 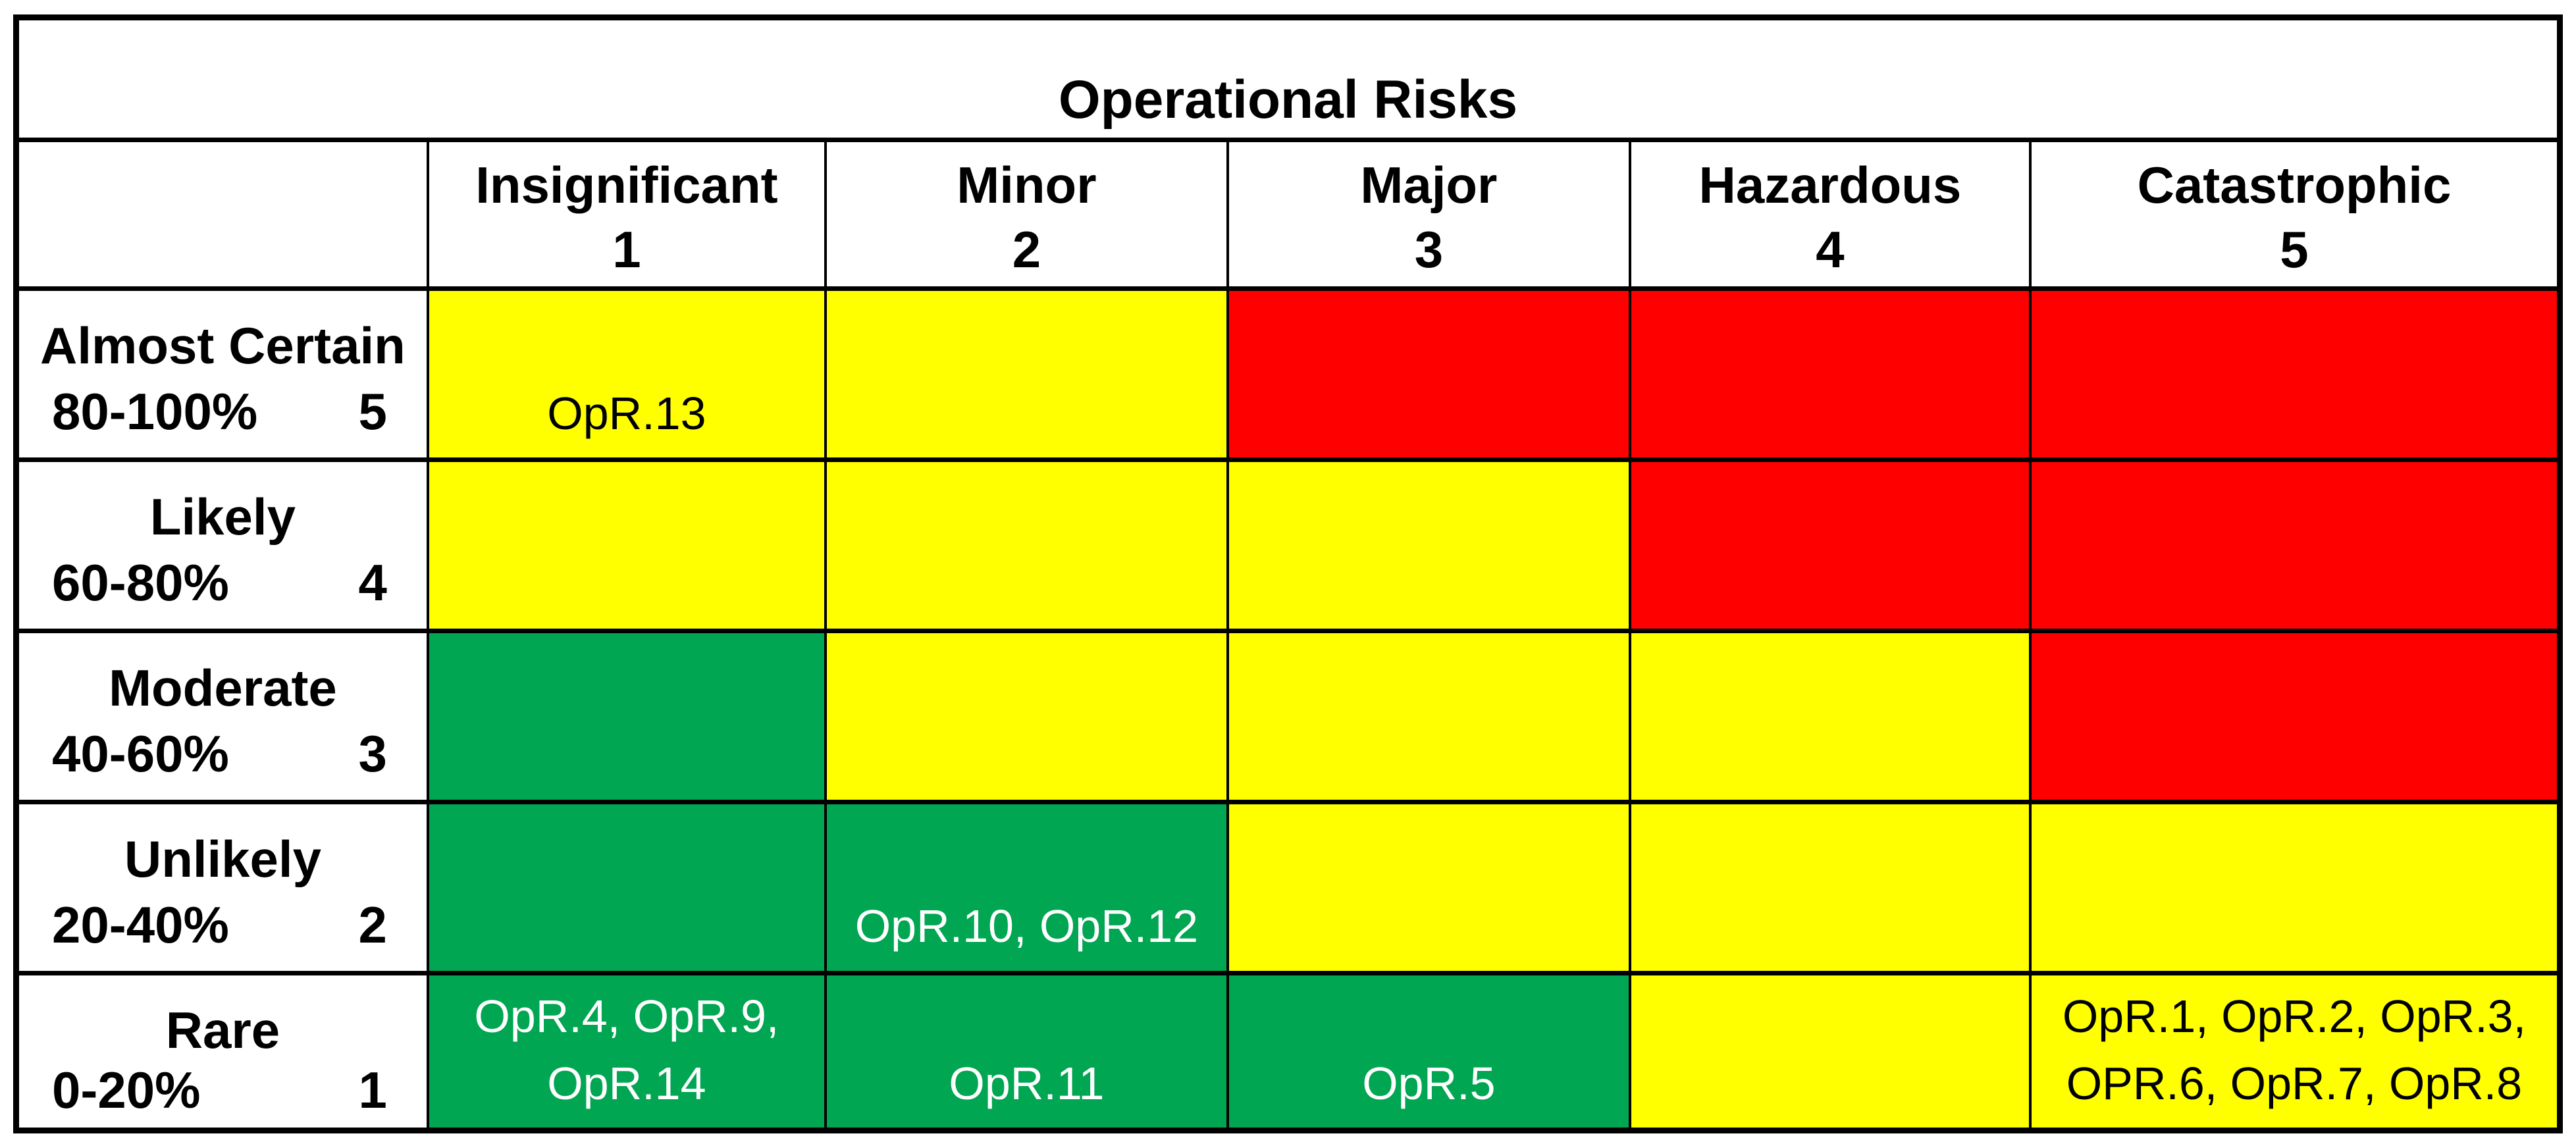 What do you see at coordinates (2294, 545) in the screenshot?
I see `risk-cell-likely-catastrophic` at bounding box center [2294, 545].